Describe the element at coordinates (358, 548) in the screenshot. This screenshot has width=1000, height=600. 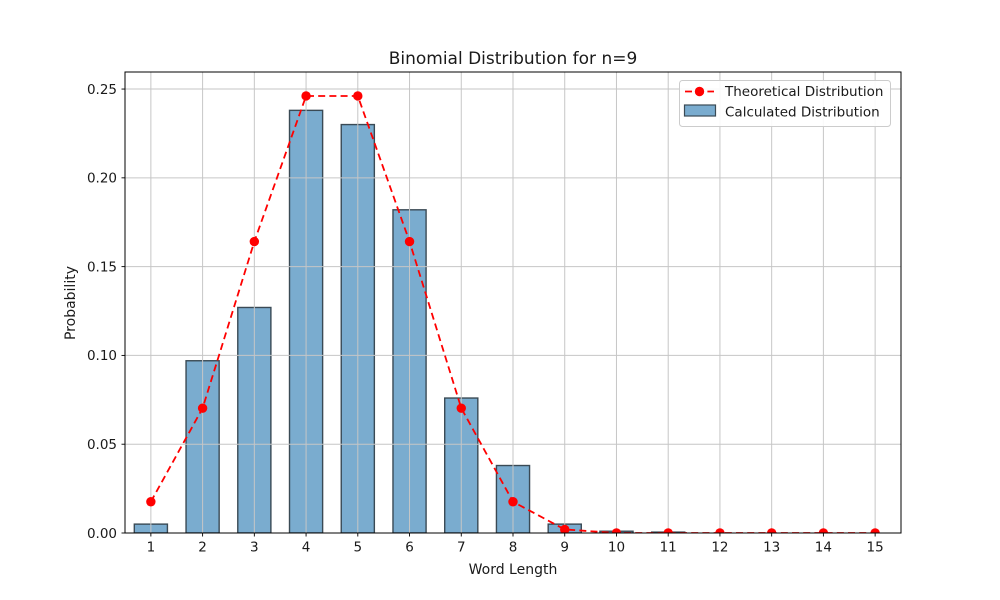
I see `x-tick-label: 5` at that location.